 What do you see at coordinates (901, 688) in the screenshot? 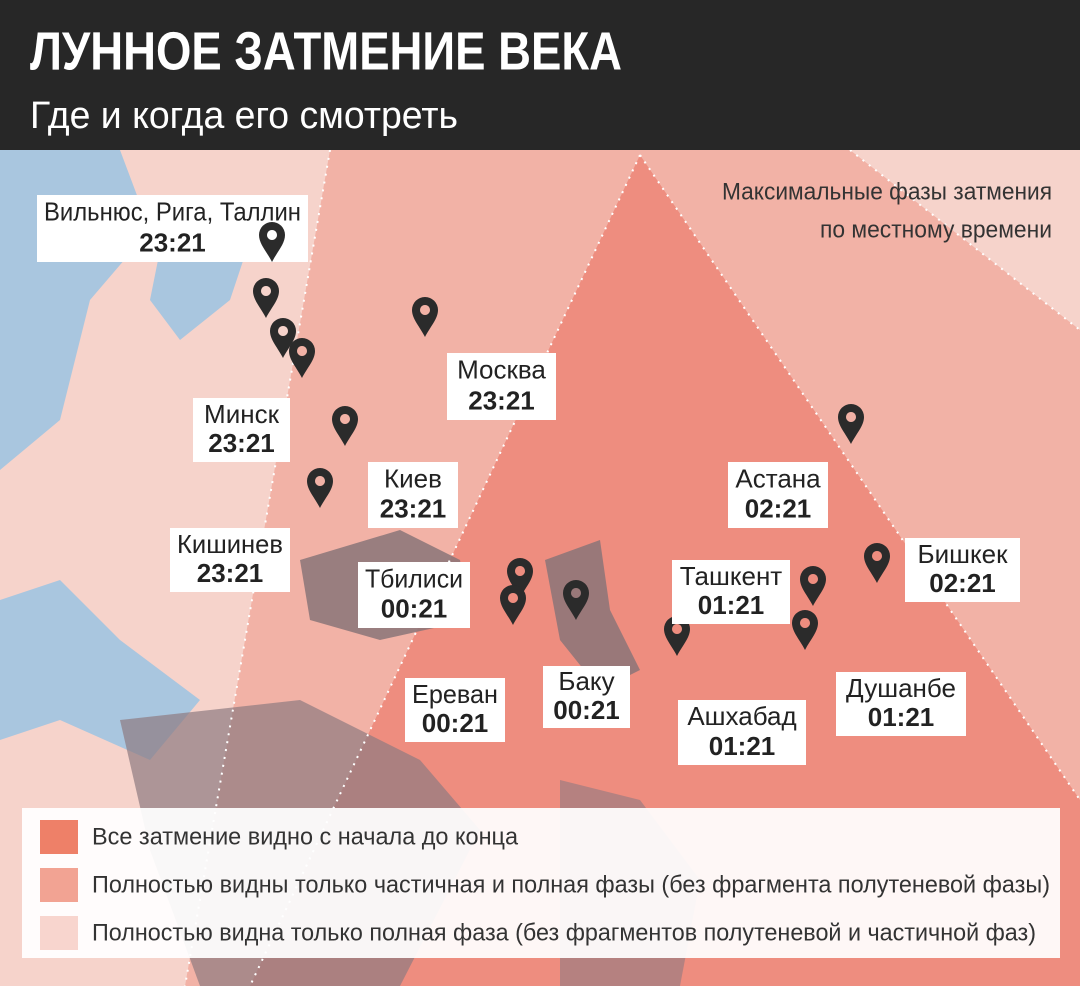
I see `city-name: Душанбе` at bounding box center [901, 688].